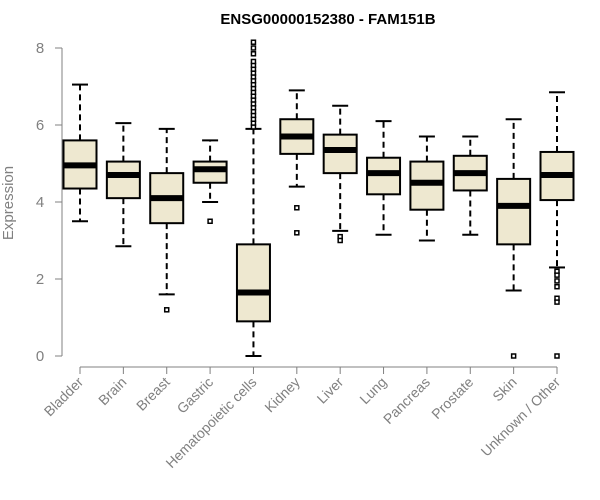 The width and height of the screenshot is (600, 500). Describe the element at coordinates (40, 202) in the screenshot. I see `y-tick-label: 4` at that location.